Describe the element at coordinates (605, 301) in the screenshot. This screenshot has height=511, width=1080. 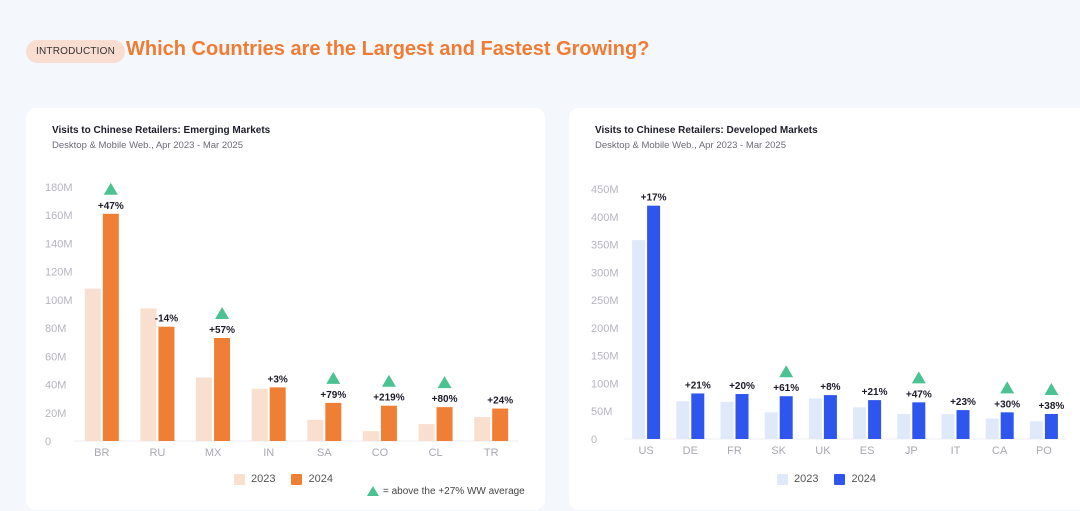
I see `y-tick-label: 250M` at that location.